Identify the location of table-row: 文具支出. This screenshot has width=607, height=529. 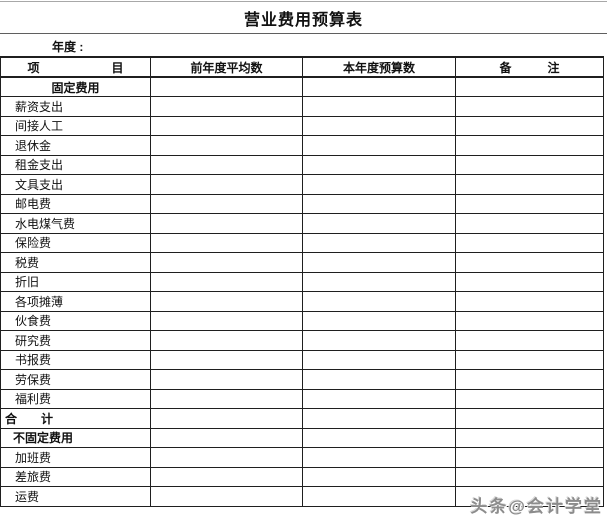
(302, 184).